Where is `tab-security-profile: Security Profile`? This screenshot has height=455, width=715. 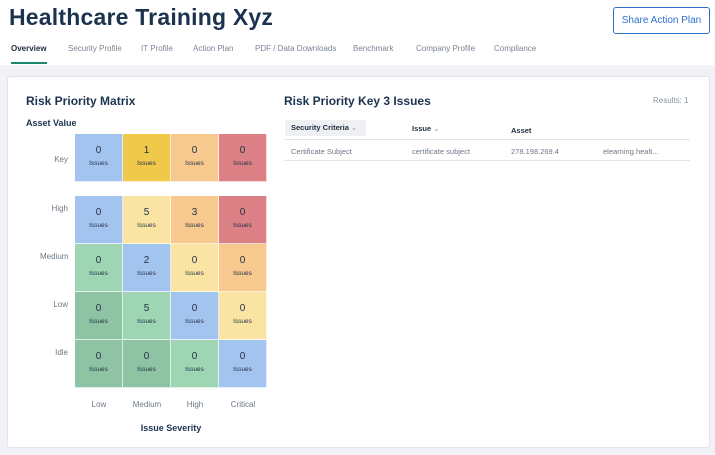
tab-security-profile: Security Profile is located at coordinates (95, 48).